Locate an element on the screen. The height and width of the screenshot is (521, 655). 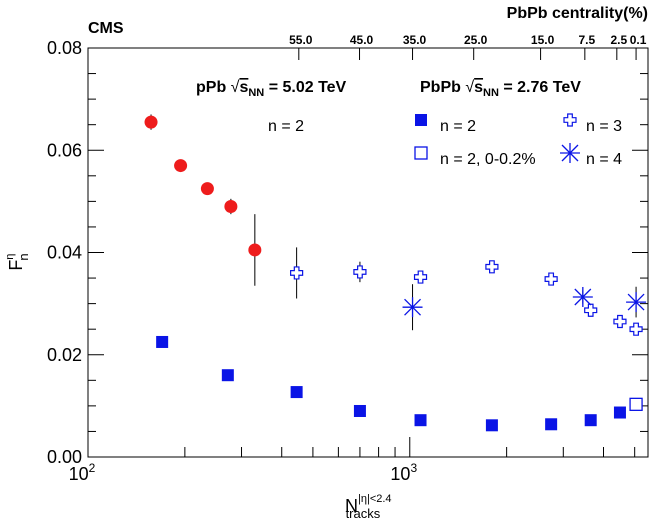
legend-header-ppb-collision: pPb is located at coordinates (211, 87).